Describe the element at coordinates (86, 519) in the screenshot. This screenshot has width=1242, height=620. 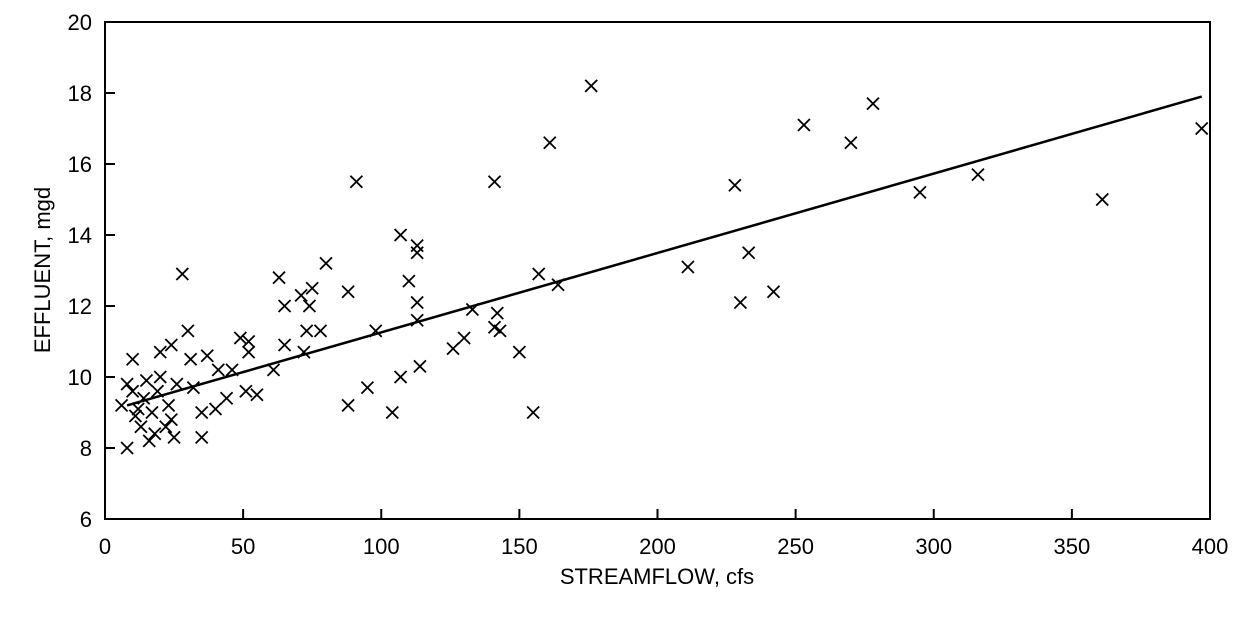
I see `y-tick-label: 6` at that location.